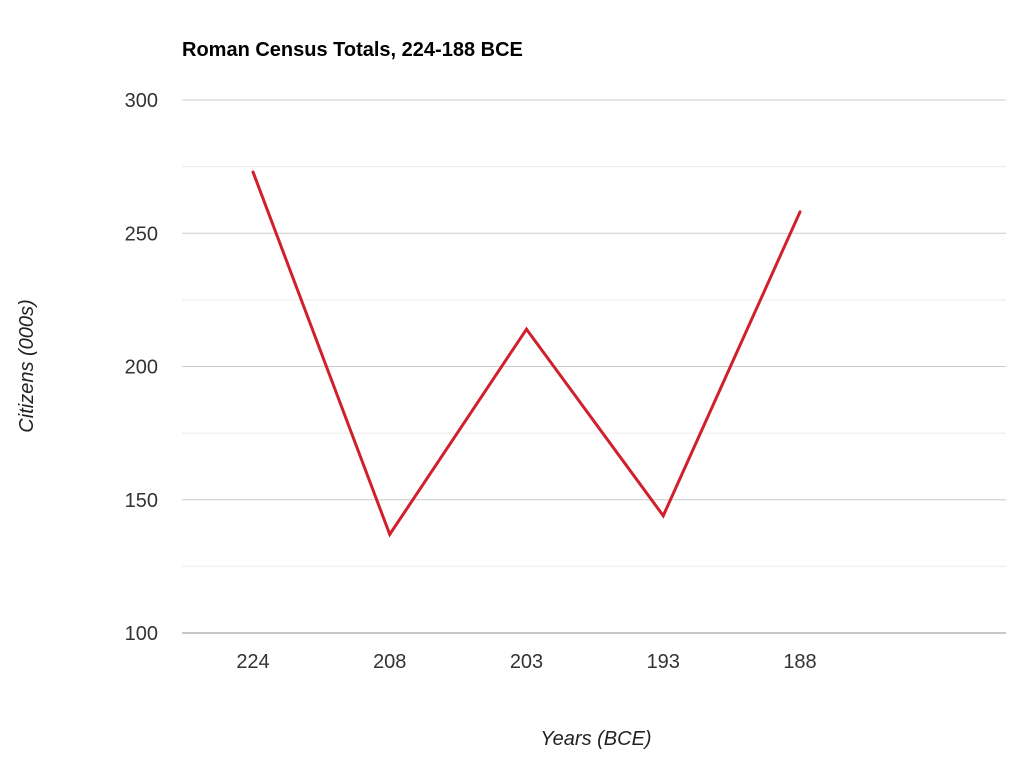 This screenshot has height=777, width=1023. Describe the element at coordinates (252, 662) in the screenshot. I see `x-tick-label: 224` at that location.